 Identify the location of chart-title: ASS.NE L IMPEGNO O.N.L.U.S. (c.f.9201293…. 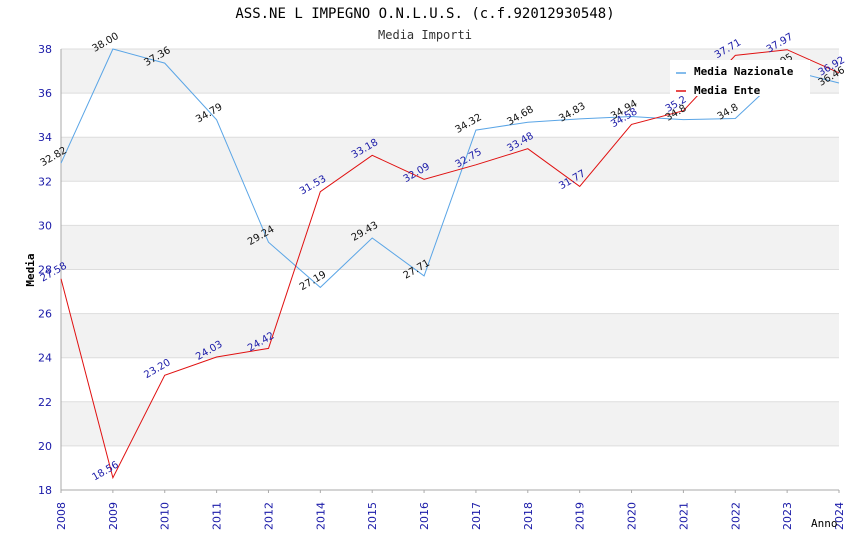
(424, 14).